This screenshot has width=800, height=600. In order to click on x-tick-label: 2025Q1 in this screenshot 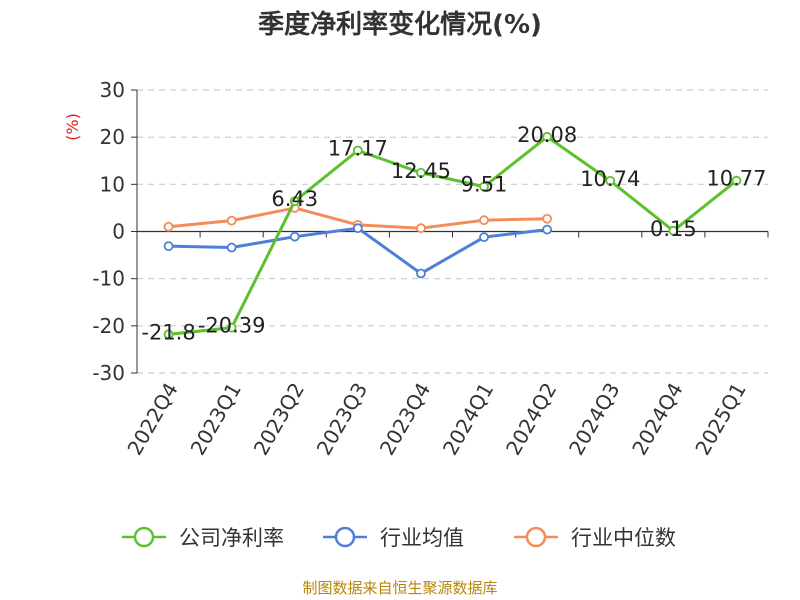, I will do `click(720, 419)`.